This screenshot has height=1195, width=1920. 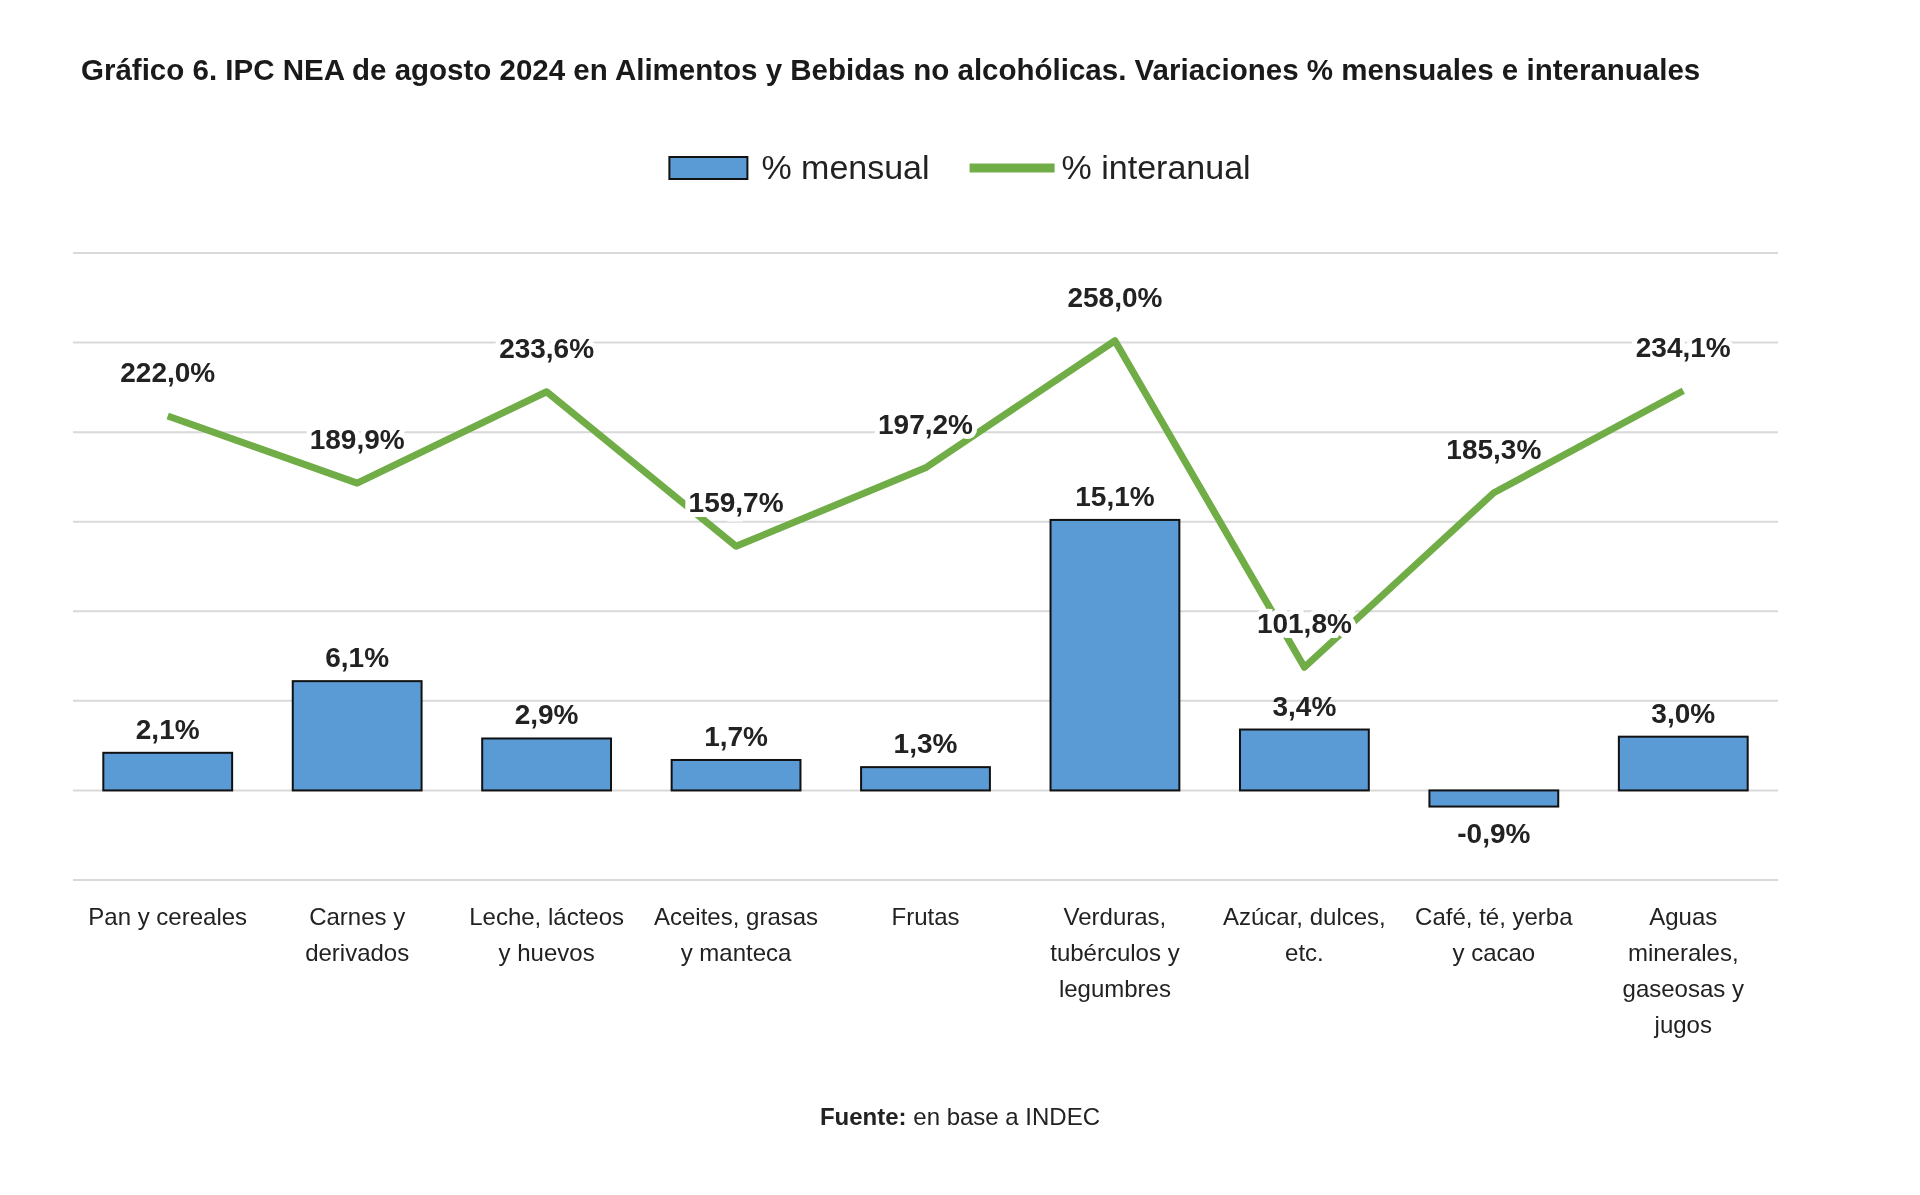 I want to click on data-label: 2,1%, so click(x=167, y=729).